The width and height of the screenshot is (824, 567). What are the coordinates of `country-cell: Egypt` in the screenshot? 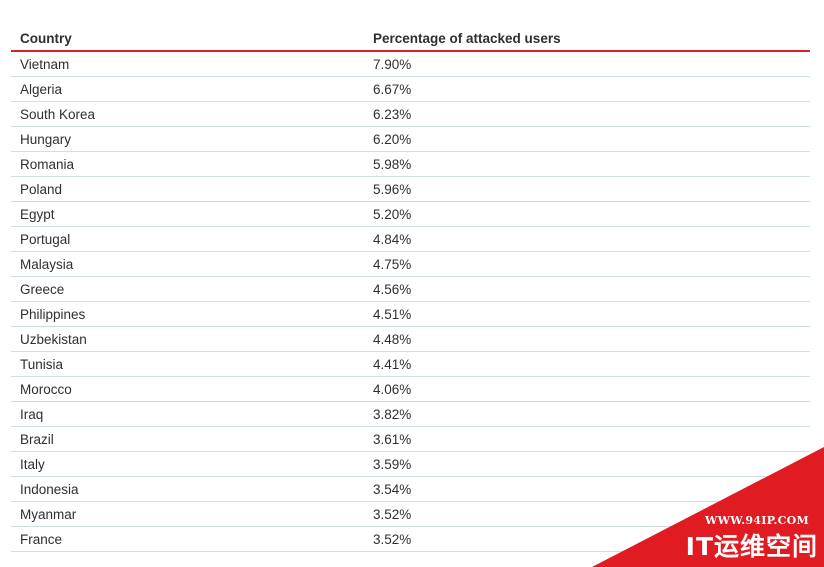 It's located at (37, 214).